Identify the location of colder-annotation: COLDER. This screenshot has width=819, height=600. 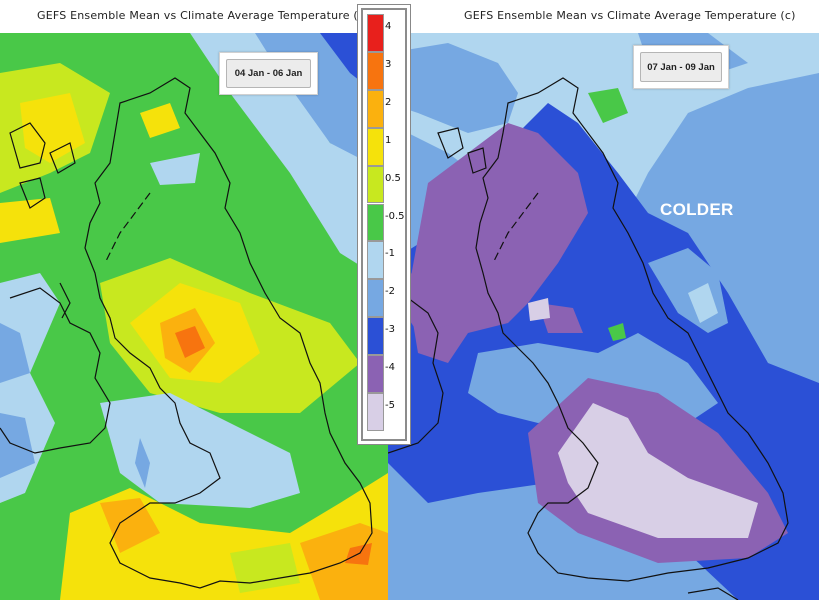
(697, 209).